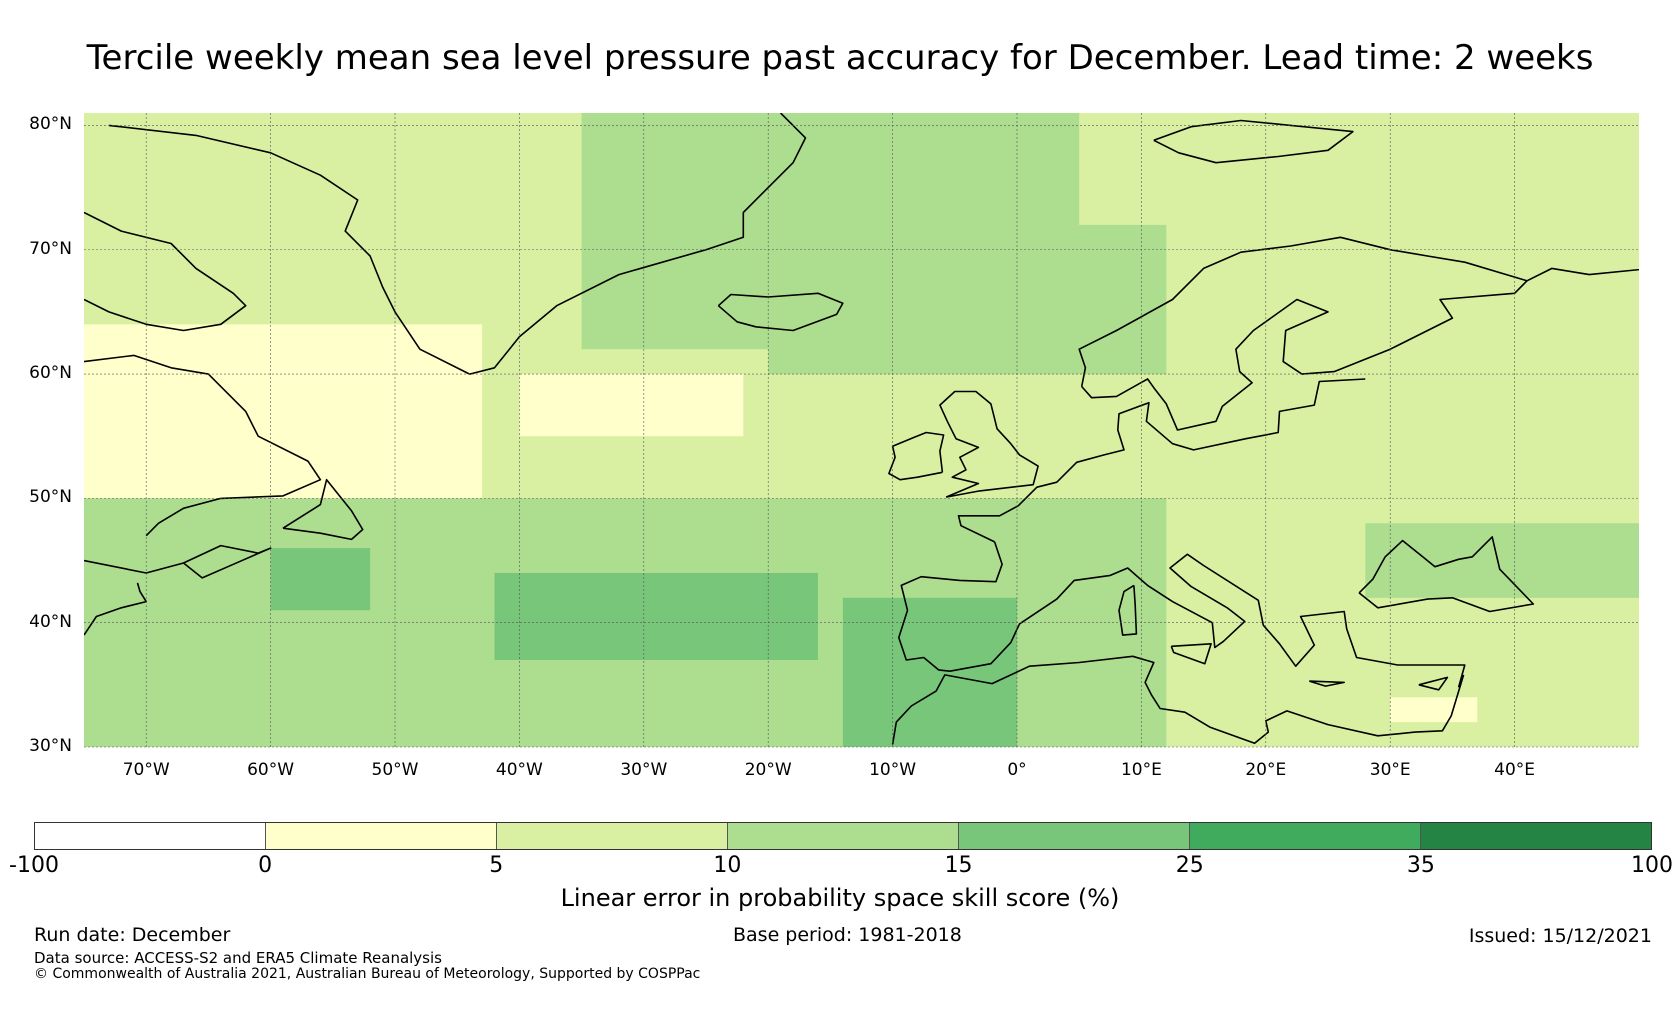  I want to click on colorbar-tick-label: 15, so click(958, 865).